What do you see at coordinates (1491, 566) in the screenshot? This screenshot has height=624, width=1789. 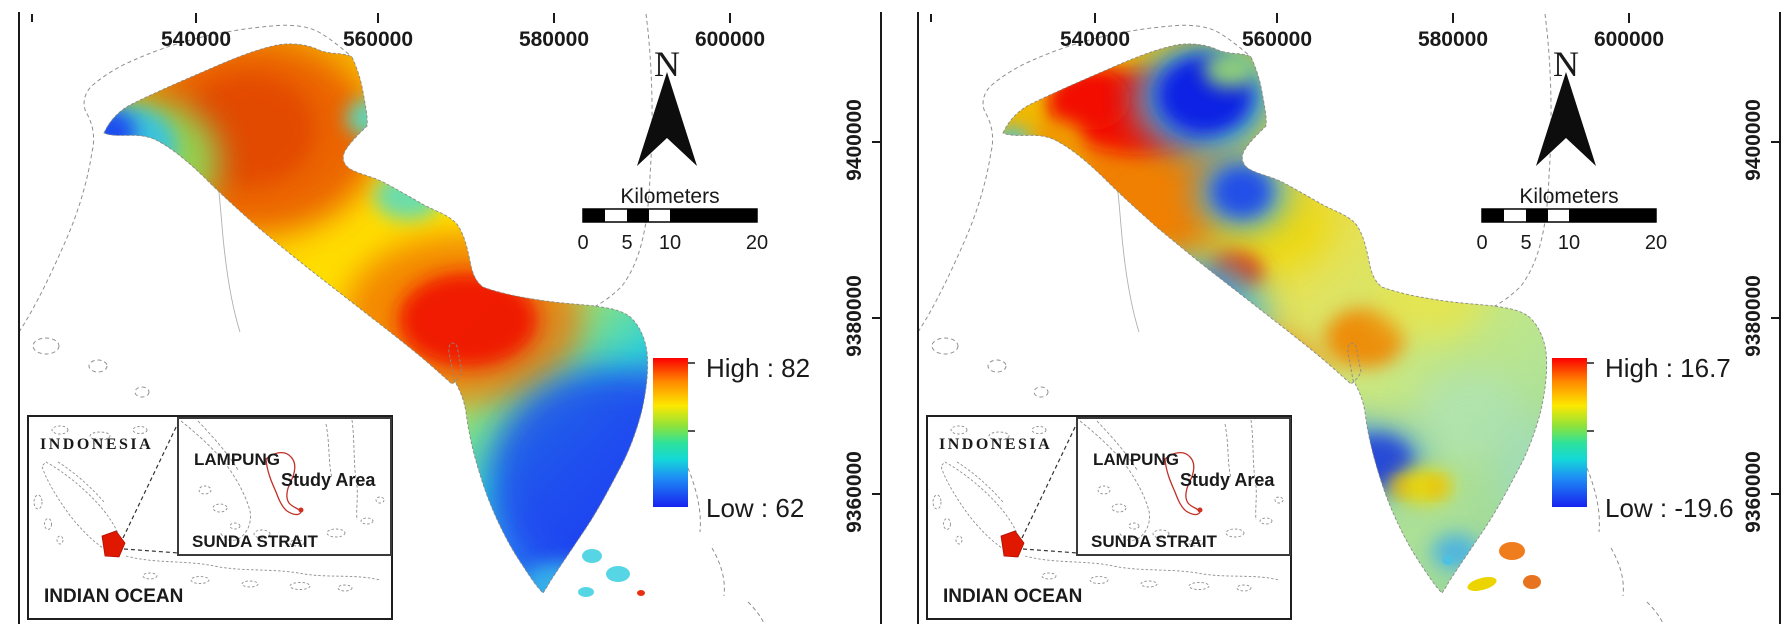 I see `offshore-islands-right` at bounding box center [1491, 566].